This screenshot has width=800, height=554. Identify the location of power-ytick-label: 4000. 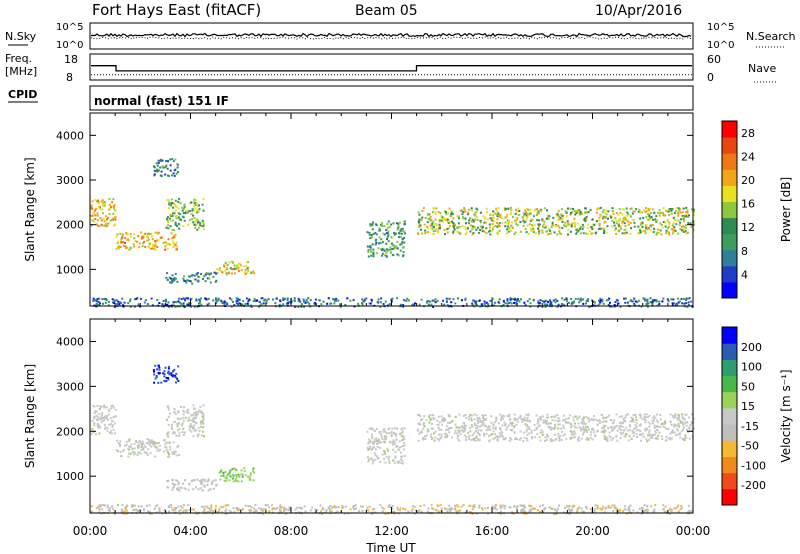
(70, 135).